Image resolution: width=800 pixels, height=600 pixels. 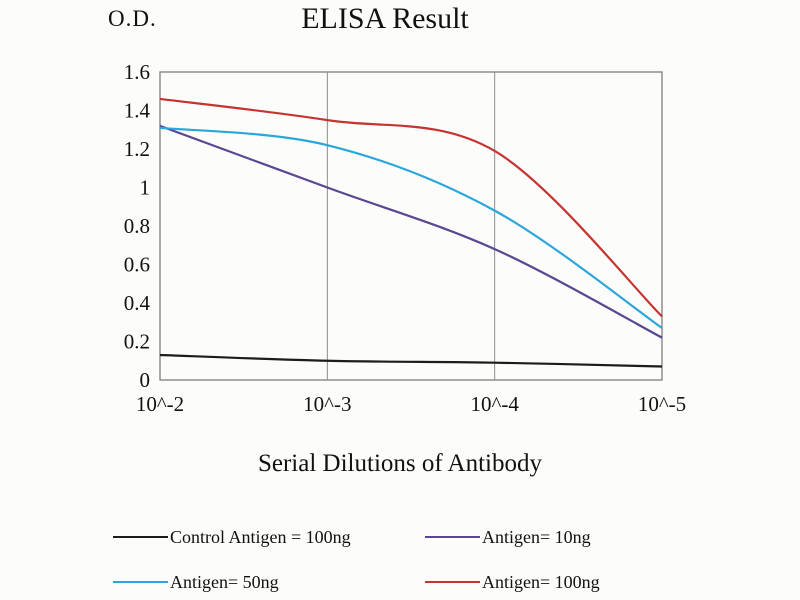 What do you see at coordinates (224, 581) in the screenshot?
I see `legend-label: Antigen= 50ng` at bounding box center [224, 581].